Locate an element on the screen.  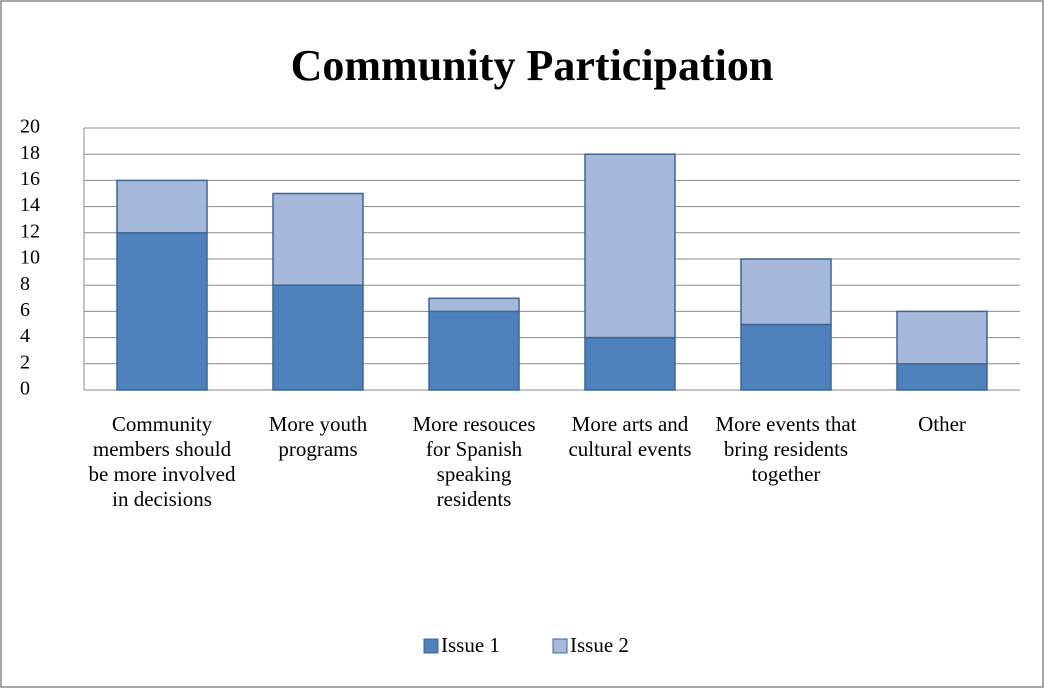
y-tick-label: 16 is located at coordinates (30, 179).